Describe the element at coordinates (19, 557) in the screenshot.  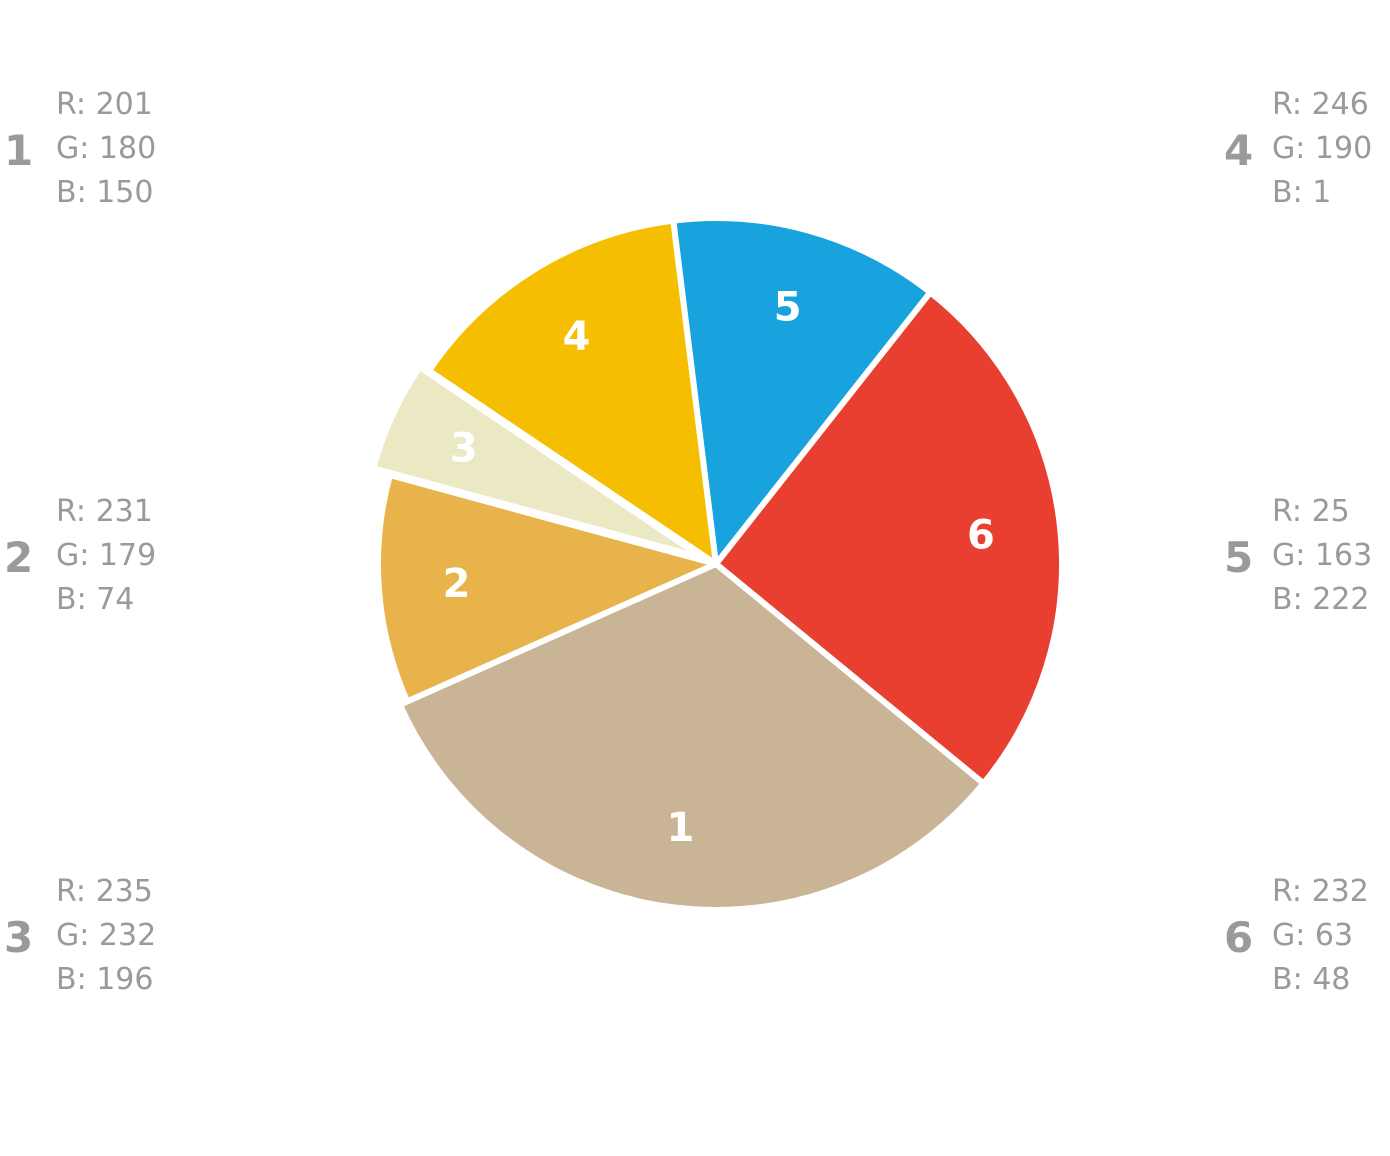
I see `legend-number-2: 2` at that location.